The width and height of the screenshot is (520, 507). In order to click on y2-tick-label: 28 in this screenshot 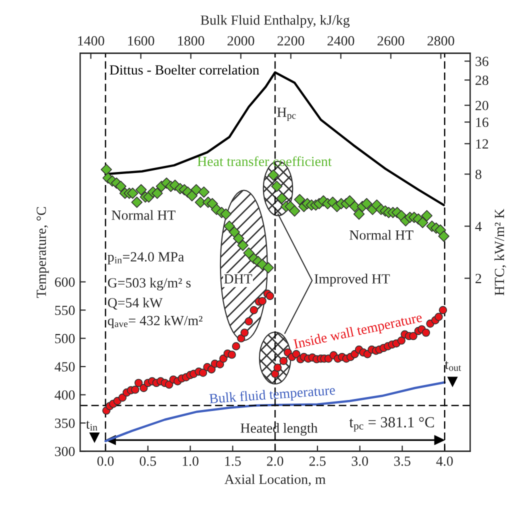, I will do `click(482, 80)`.